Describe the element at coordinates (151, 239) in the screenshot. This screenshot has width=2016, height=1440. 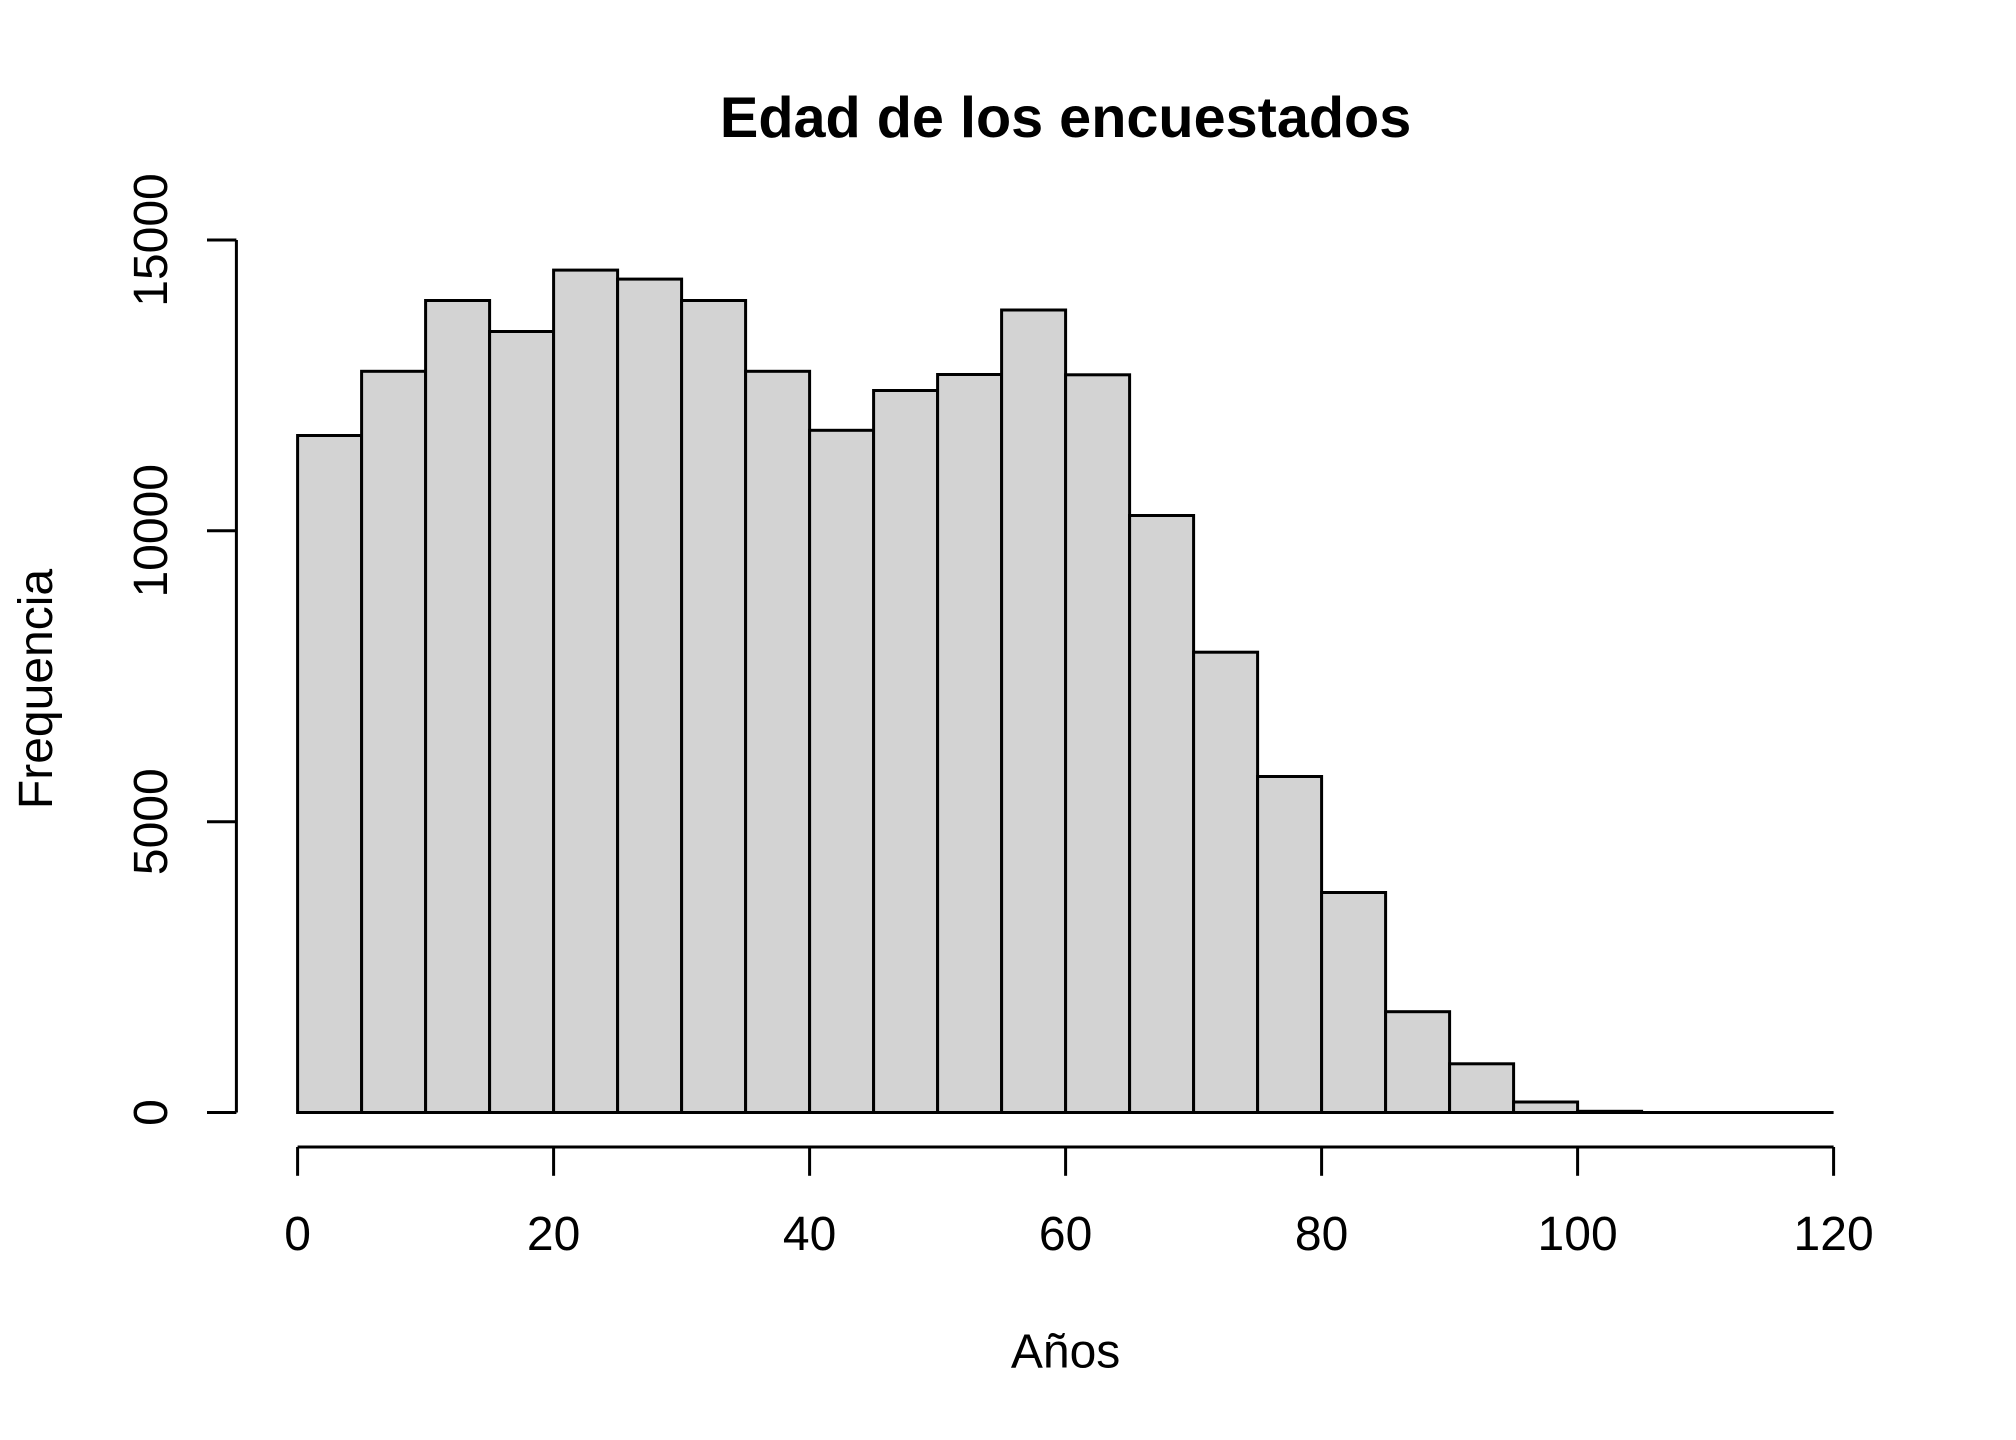
I see `svg-text: 15000` at that location.